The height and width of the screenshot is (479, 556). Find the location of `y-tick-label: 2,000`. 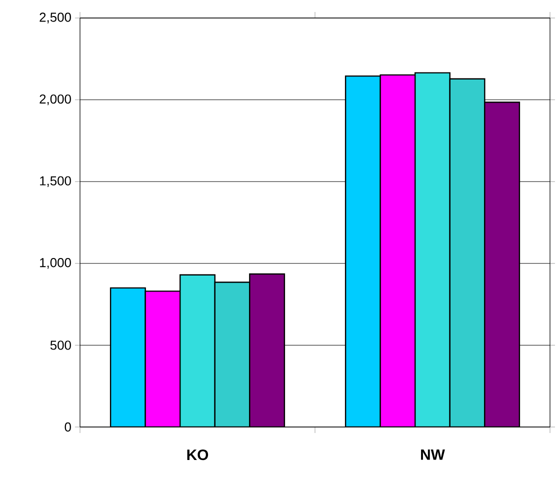

y-tick-label: 2,000 is located at coordinates (55, 100).